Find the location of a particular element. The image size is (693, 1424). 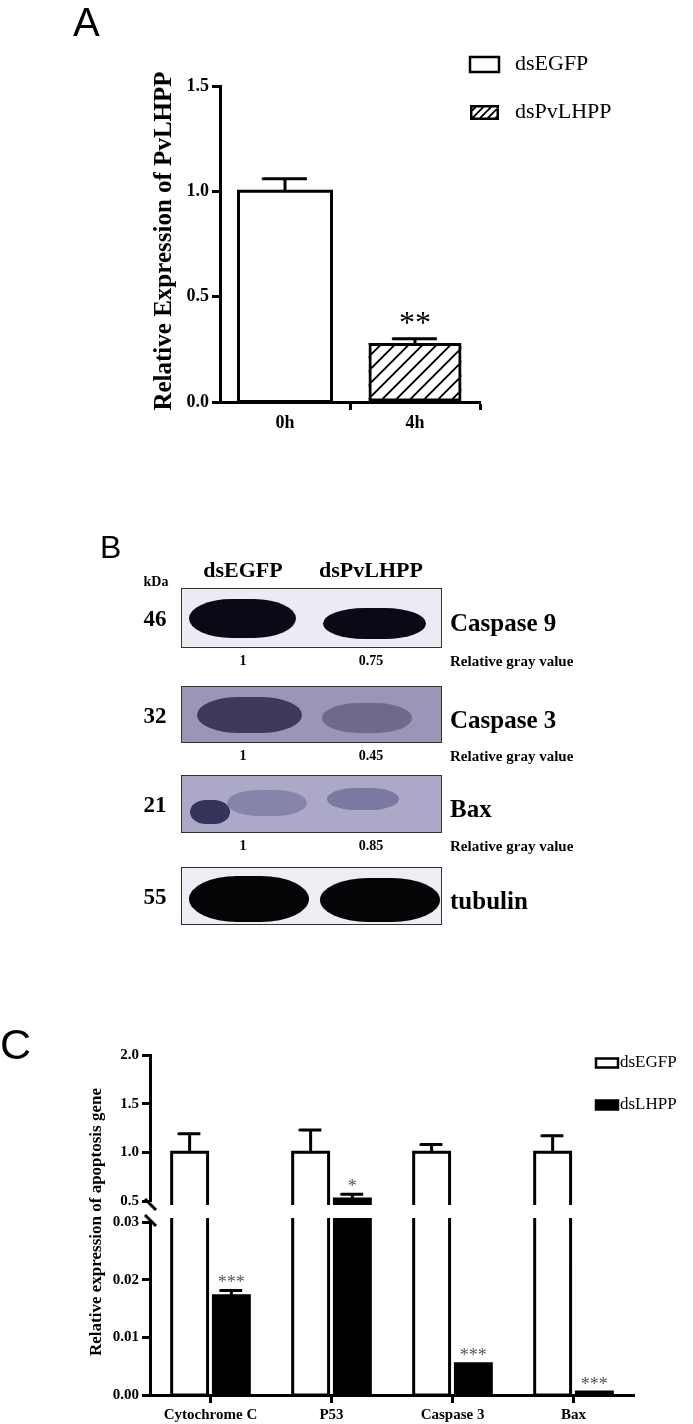

y-tick-label: 0.03 is located at coordinates (125, 1220).